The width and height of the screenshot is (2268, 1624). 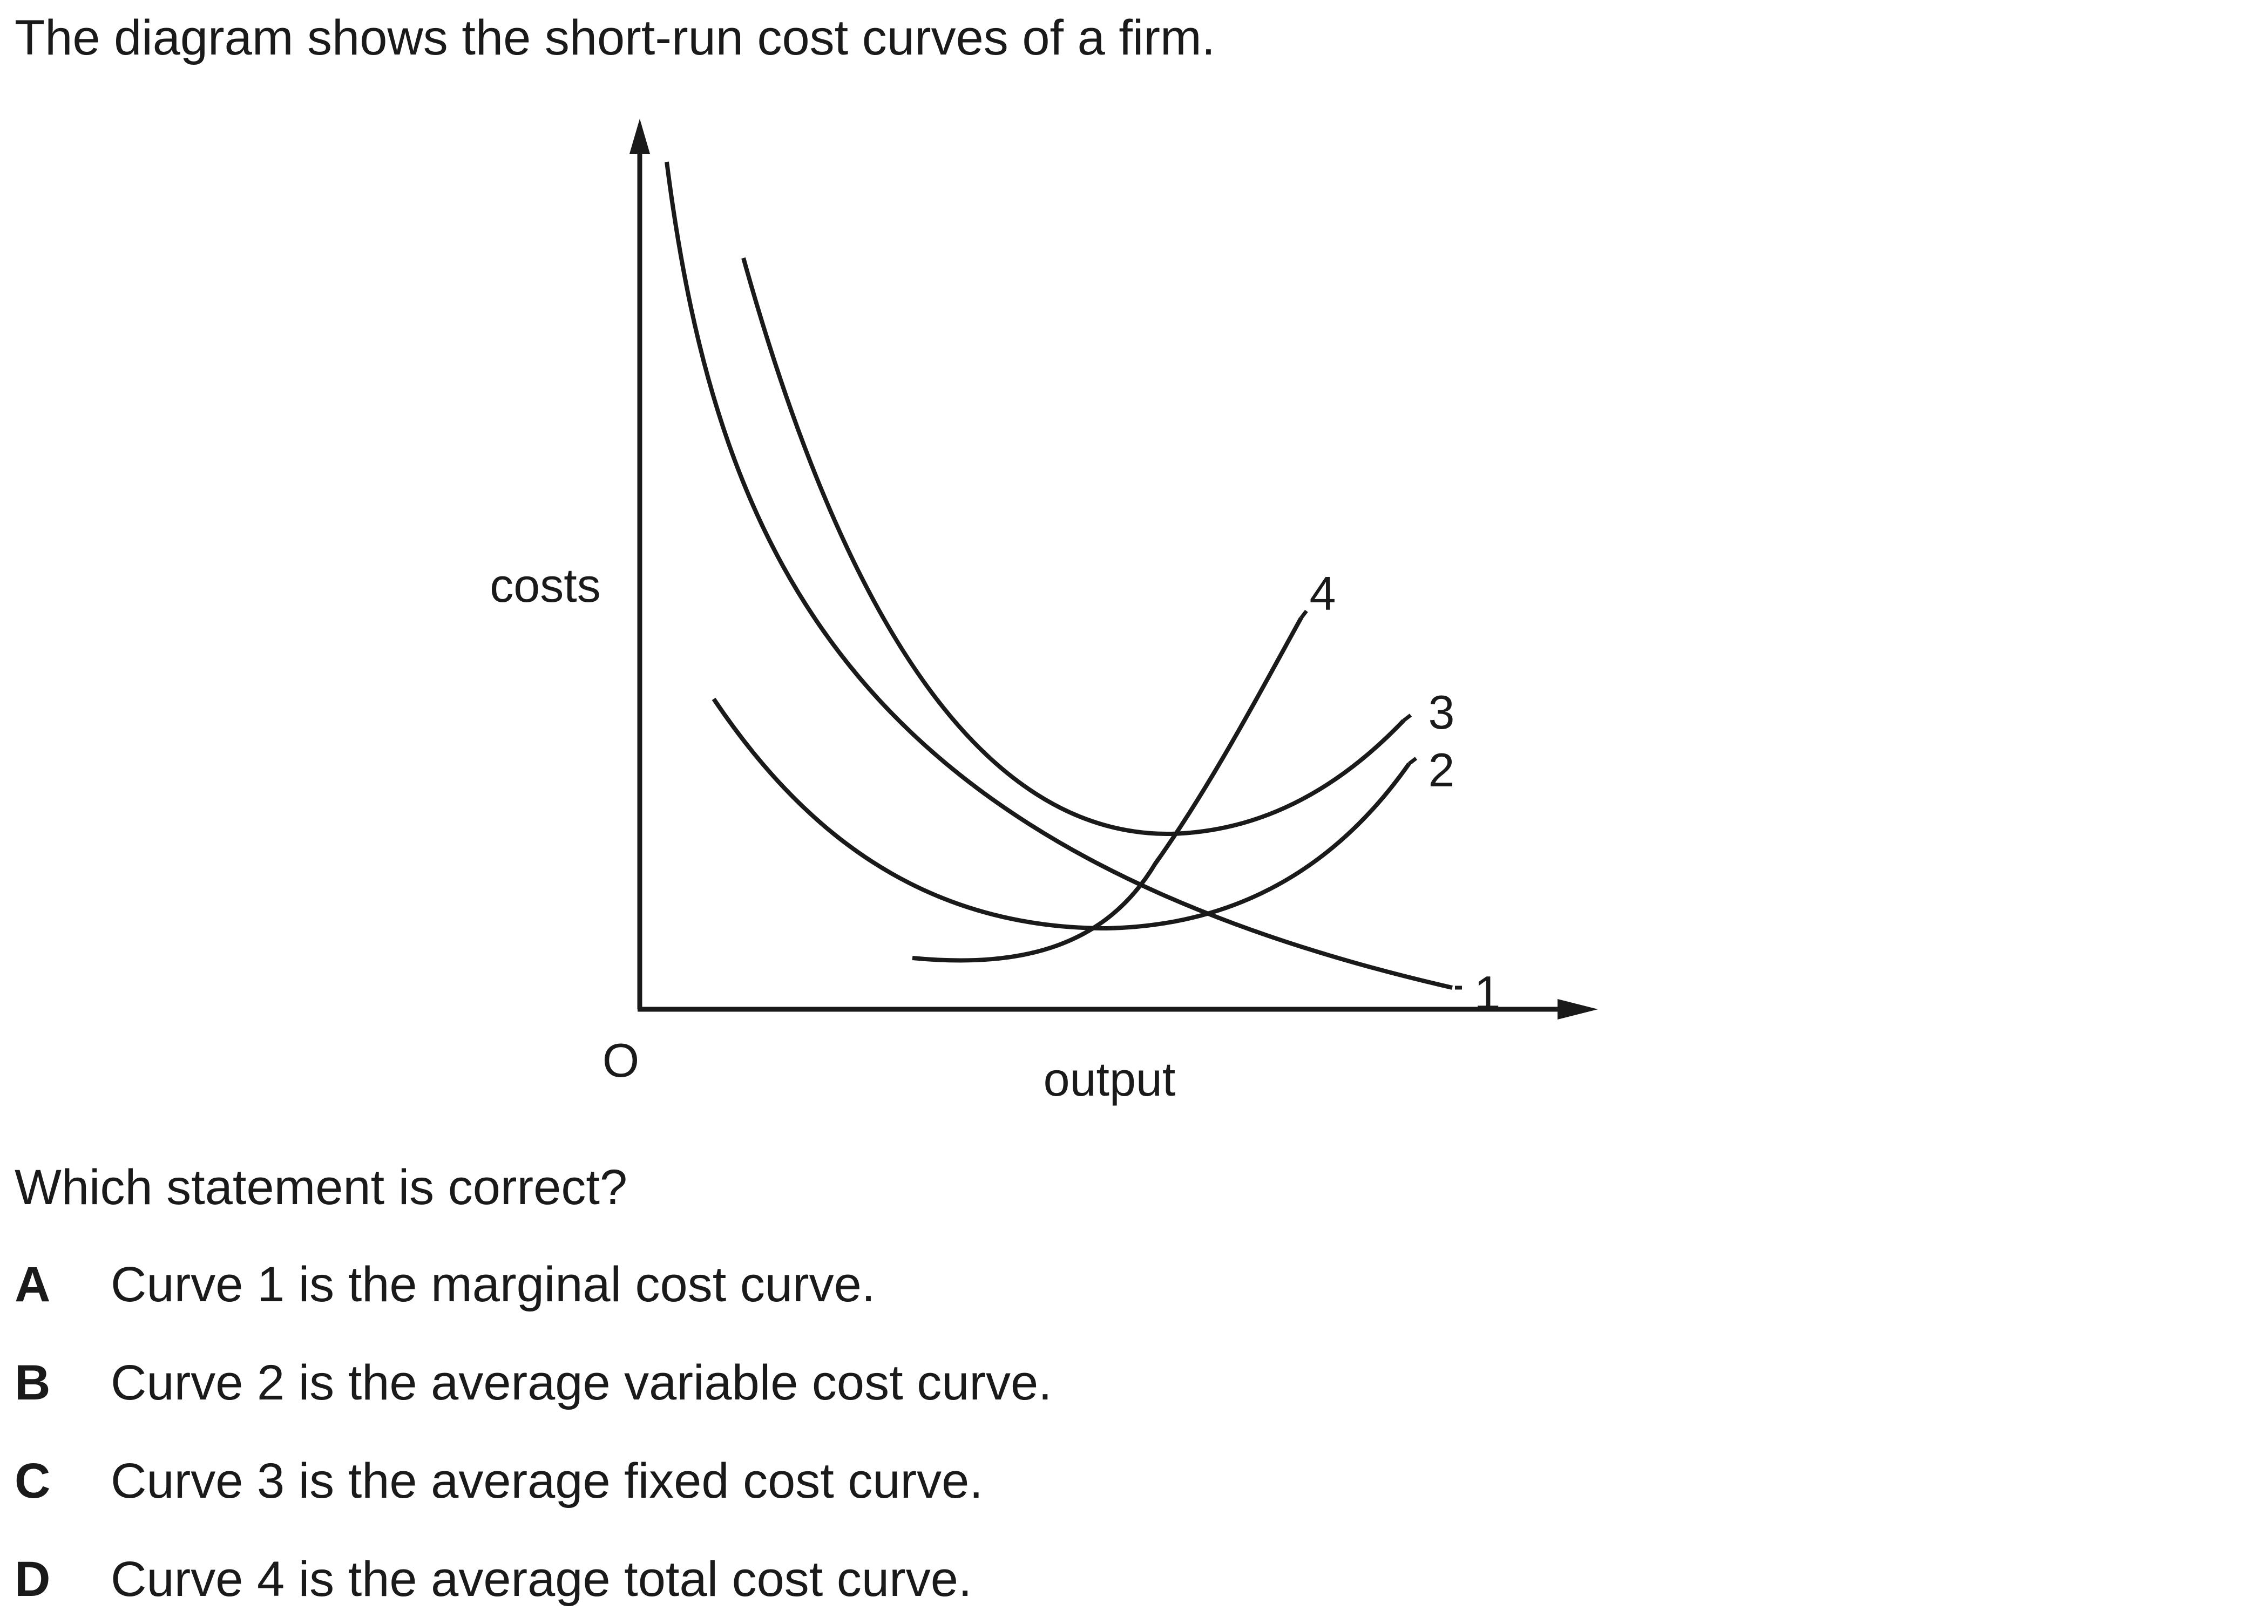 I want to click on curve-4-leader, so click(x=1303, y=614).